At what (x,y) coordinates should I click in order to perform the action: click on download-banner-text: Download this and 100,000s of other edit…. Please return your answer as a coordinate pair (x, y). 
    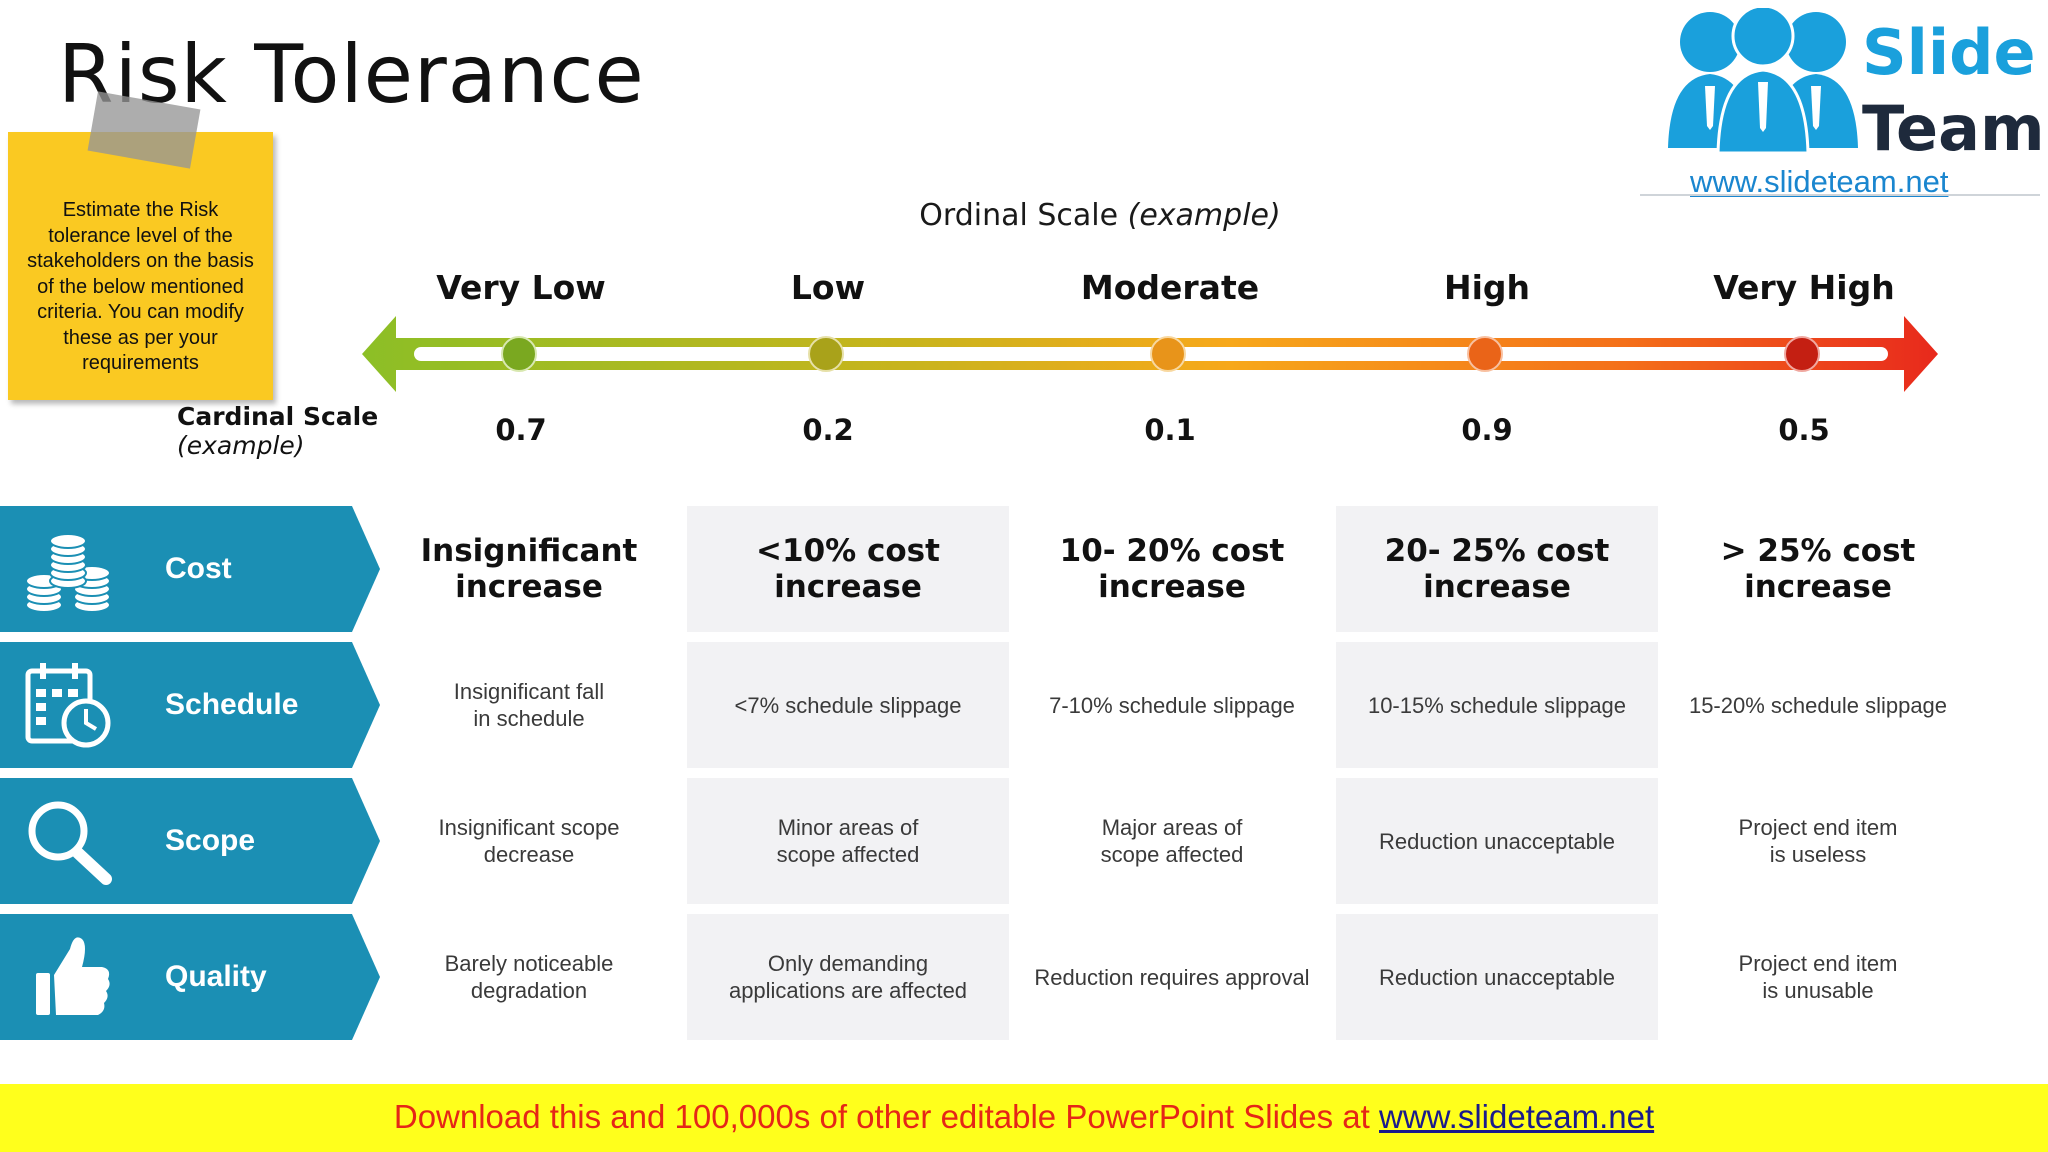
    Looking at the image, I should click on (1024, 1117).